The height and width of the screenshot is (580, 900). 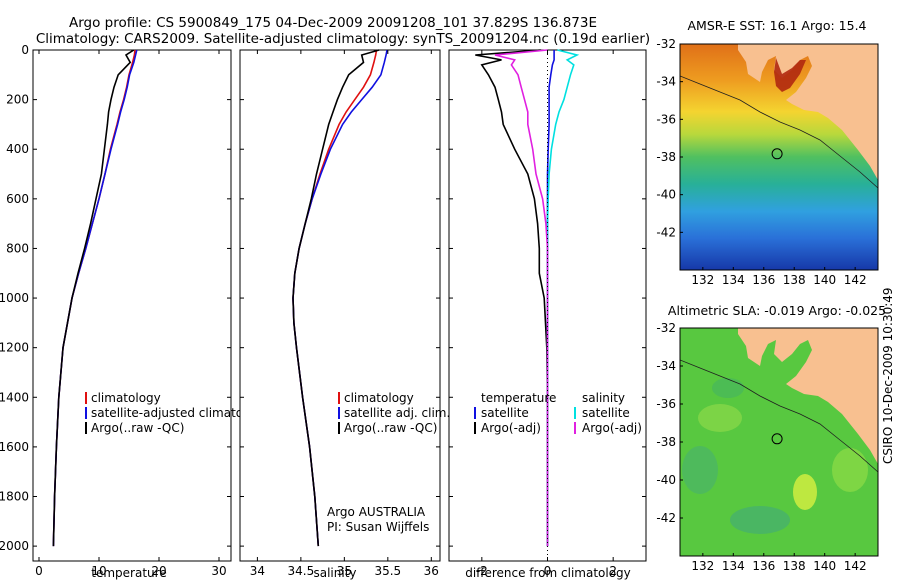 I want to click on sst-map-ytick-label: -42, so click(x=666, y=232).